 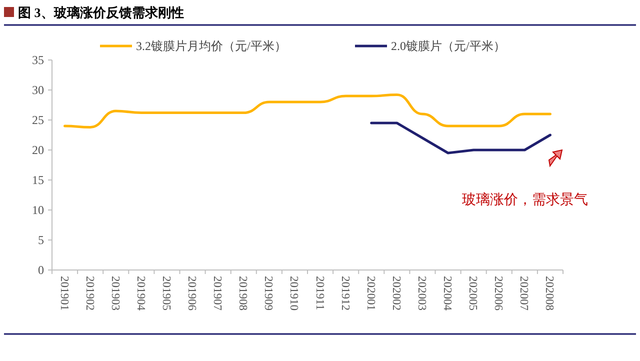 I want to click on x-tick-label: 202006, so click(x=498, y=293).